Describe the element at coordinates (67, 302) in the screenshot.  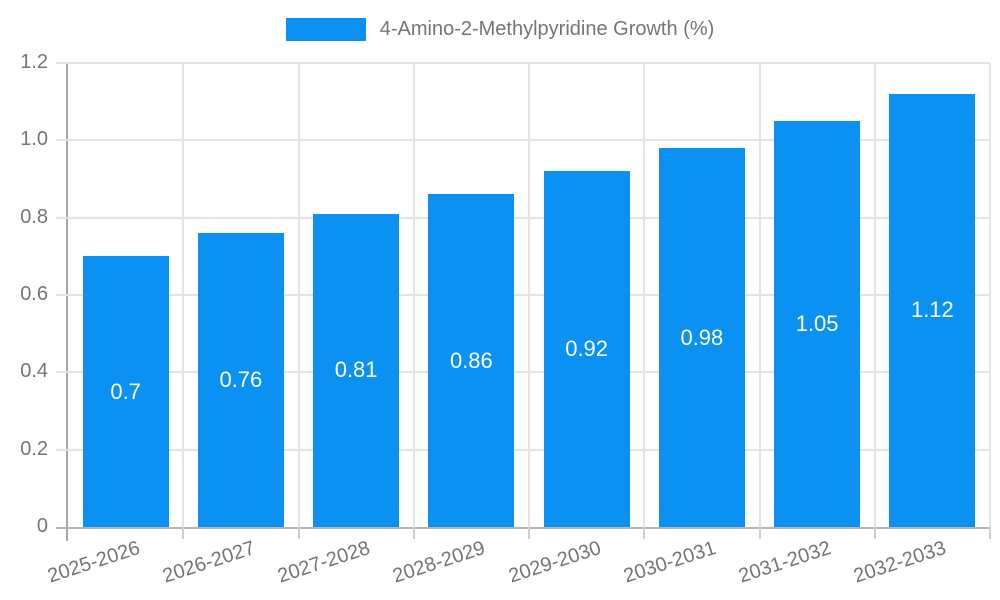
I see `y-axis-line` at that location.